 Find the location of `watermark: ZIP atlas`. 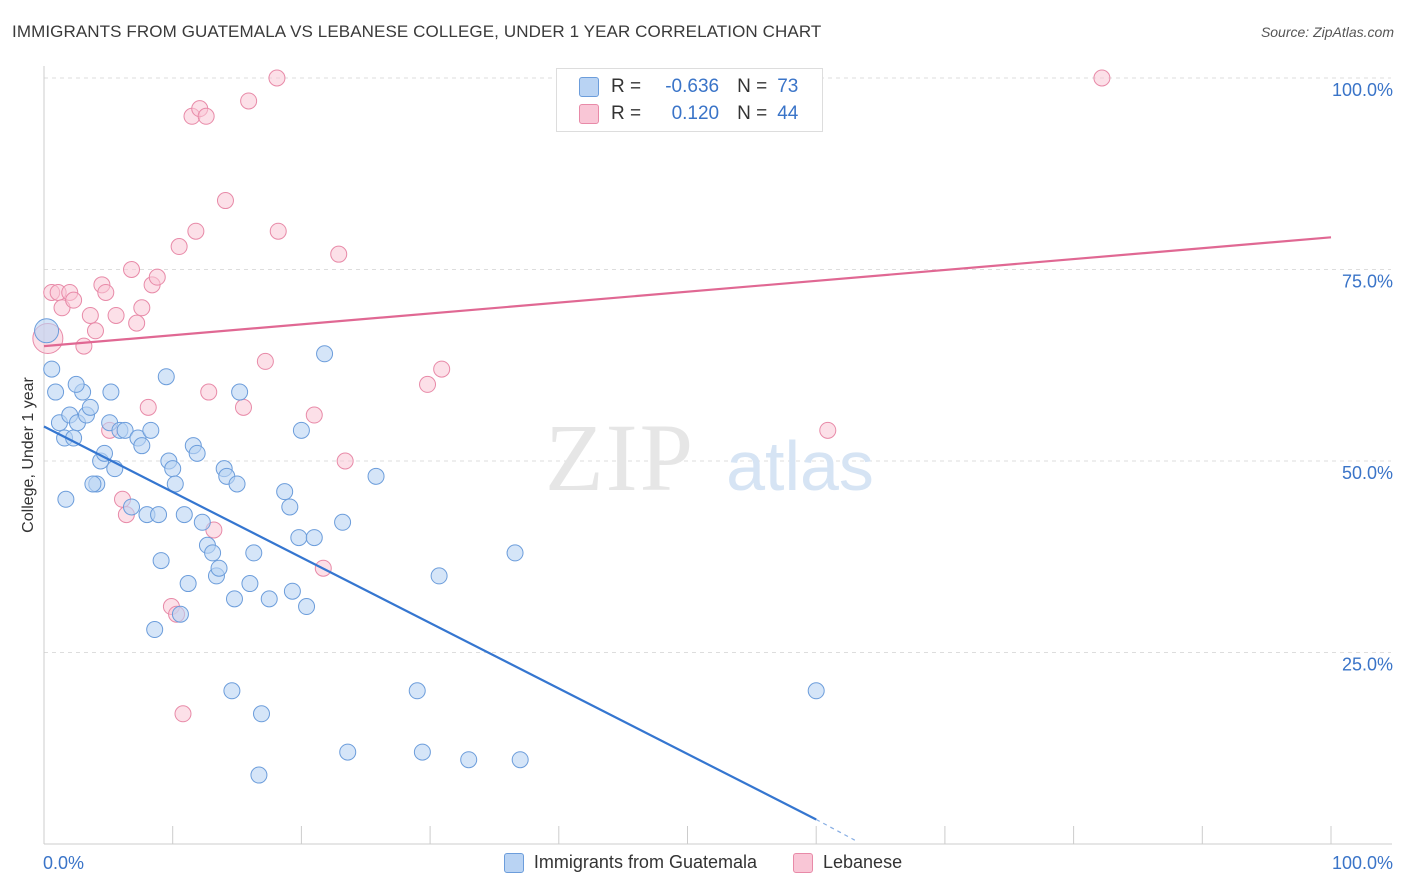

watermark: ZIP atlas is located at coordinates (709, 457).